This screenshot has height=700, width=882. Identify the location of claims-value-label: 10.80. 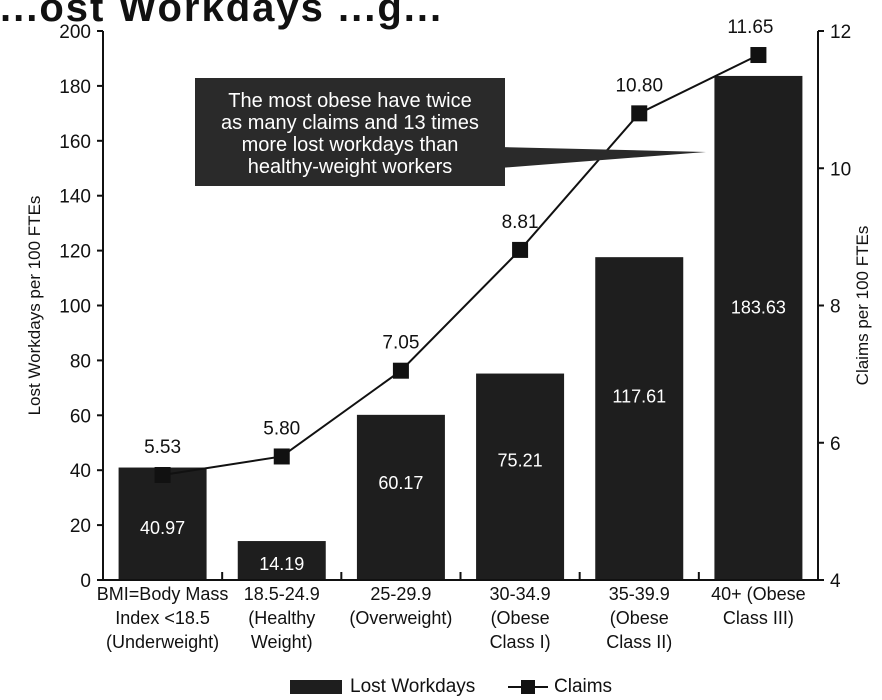
(639, 85).